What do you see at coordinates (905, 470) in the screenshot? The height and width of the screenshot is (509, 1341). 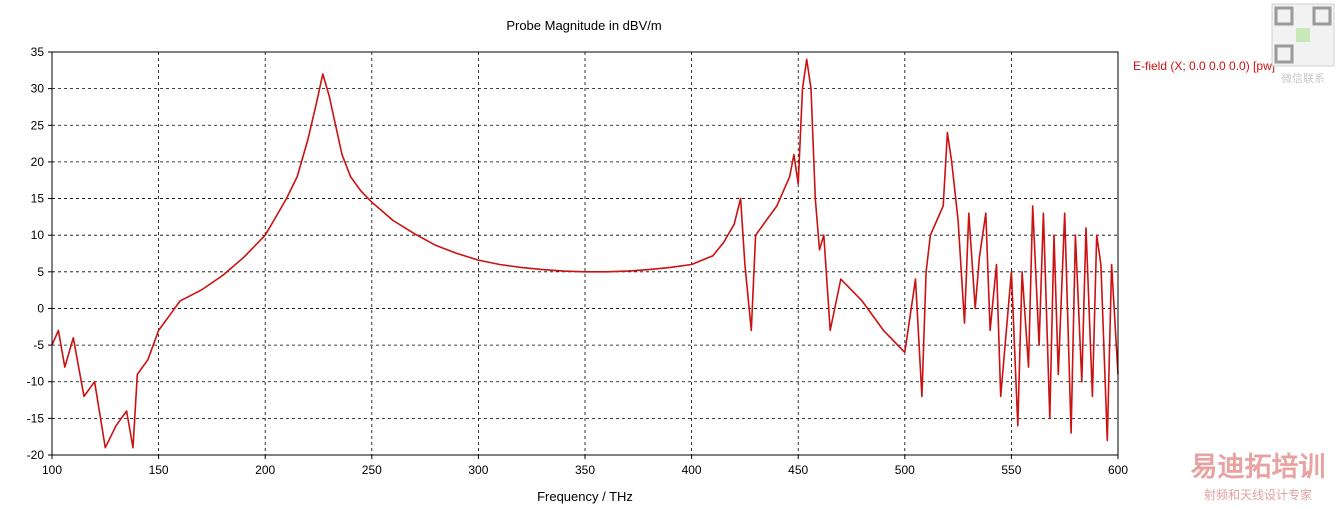 I see `x-tick-label: 500` at bounding box center [905, 470].